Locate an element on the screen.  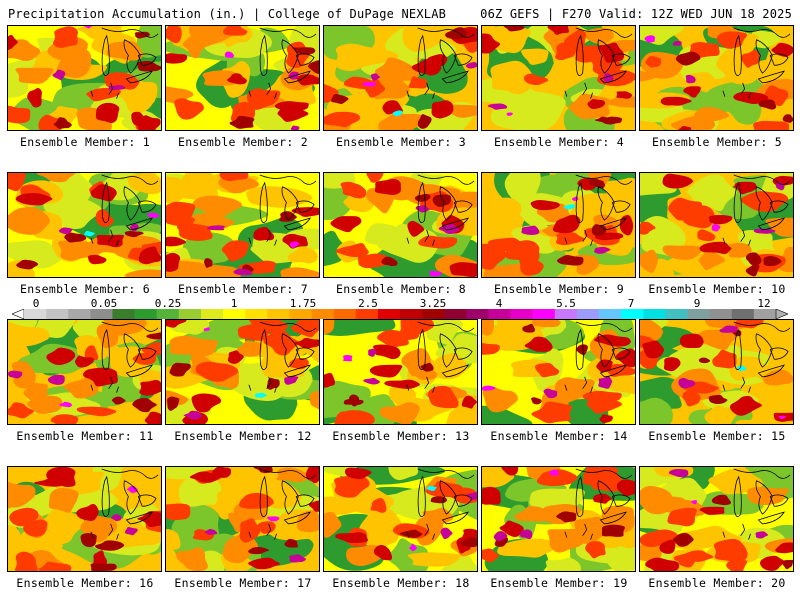
colorbar-max-arrow is located at coordinates (781, 314).